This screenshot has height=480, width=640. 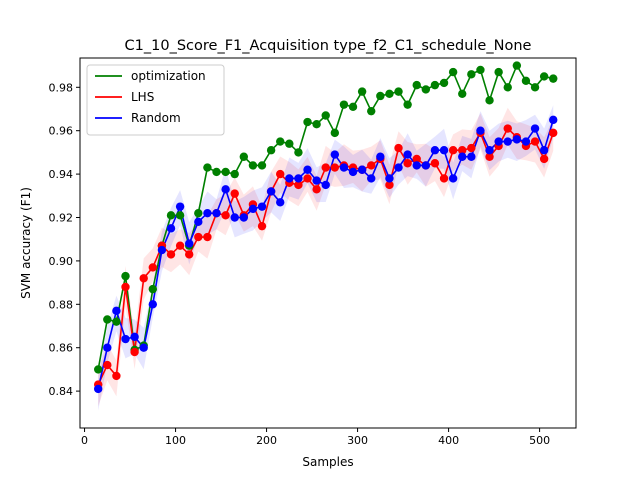 What do you see at coordinates (357, 440) in the screenshot?
I see `x-tick-label: 300` at bounding box center [357, 440].